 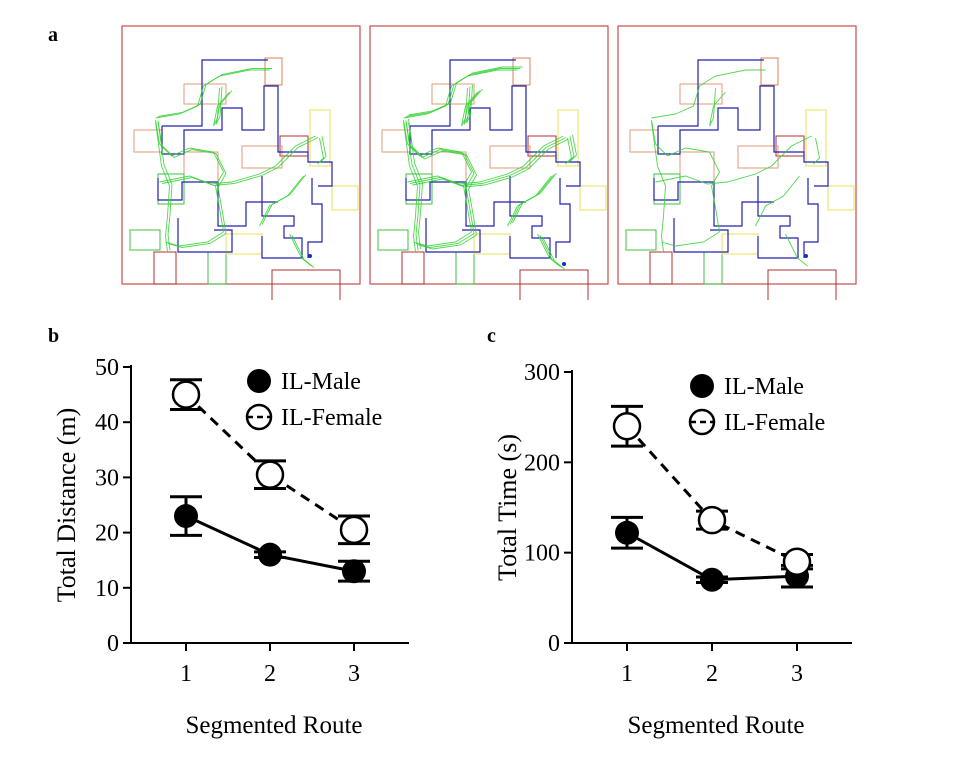 What do you see at coordinates (542, 554) in the screenshot?
I see `y-tick-label: 100` at bounding box center [542, 554].